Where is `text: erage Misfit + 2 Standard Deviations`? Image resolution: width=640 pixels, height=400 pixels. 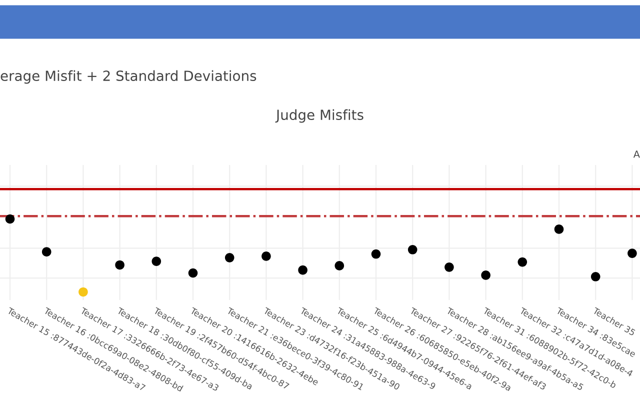
text: erage Misfit + 2 Standard Deviations is located at coordinates (128, 77).